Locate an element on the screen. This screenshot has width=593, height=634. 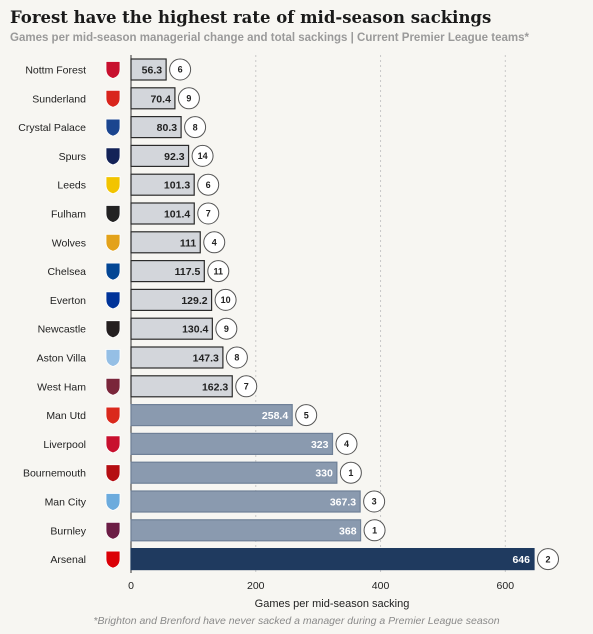
bar-value-label: 258.4 is located at coordinates (275, 416).